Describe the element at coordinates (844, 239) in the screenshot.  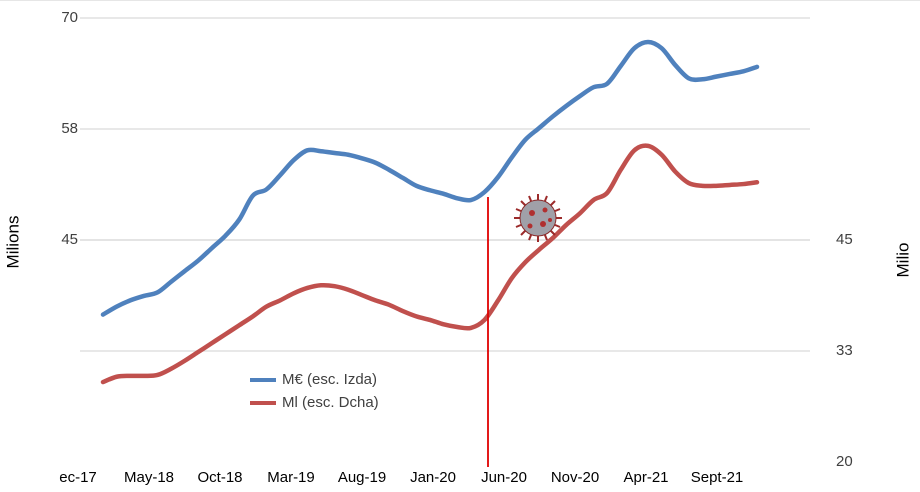
I see `y2-tick-label: 45` at that location.